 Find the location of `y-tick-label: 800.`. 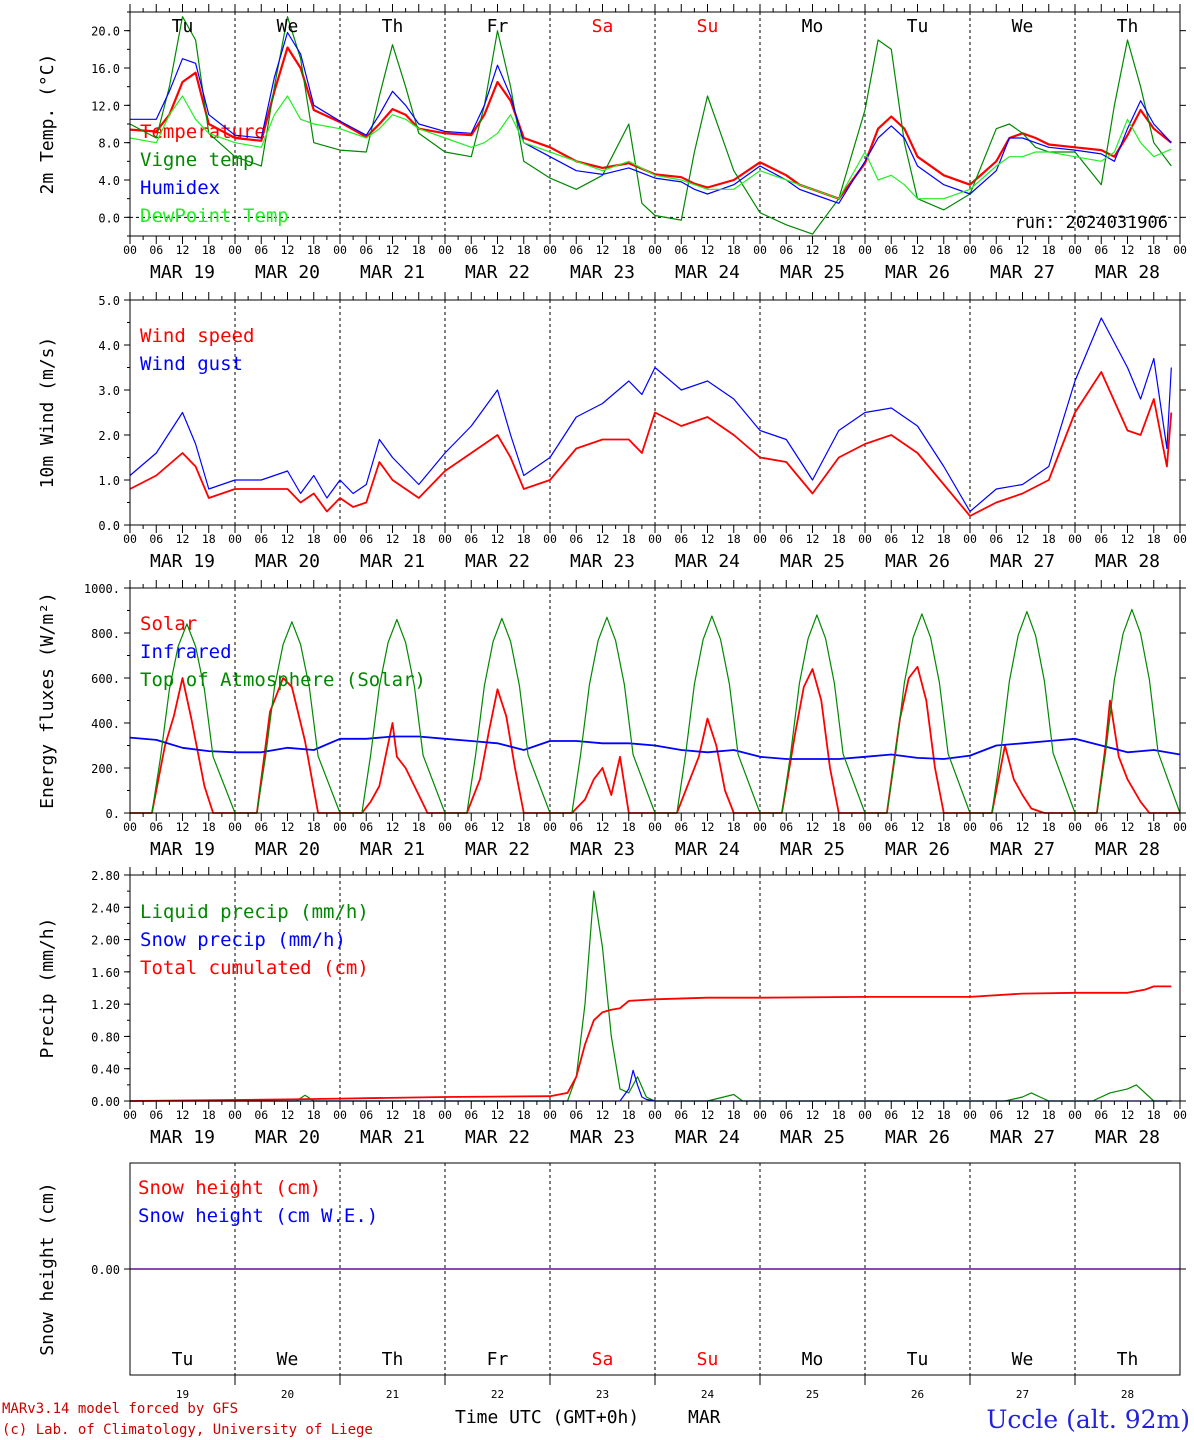

y-tick-label: 800. is located at coordinates (105, 634).